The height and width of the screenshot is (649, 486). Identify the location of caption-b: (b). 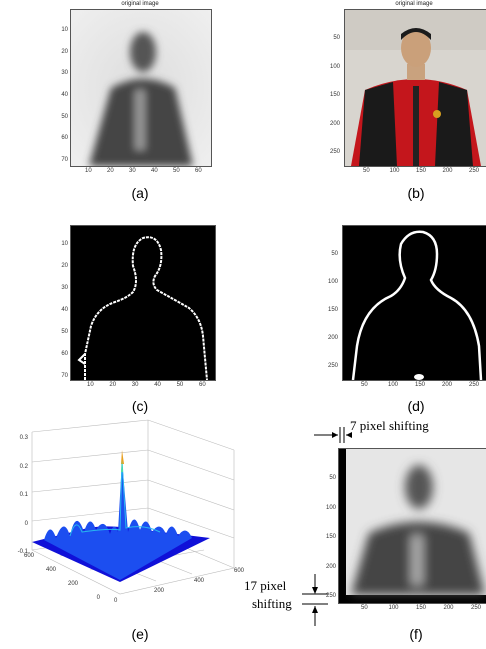
(416, 193).